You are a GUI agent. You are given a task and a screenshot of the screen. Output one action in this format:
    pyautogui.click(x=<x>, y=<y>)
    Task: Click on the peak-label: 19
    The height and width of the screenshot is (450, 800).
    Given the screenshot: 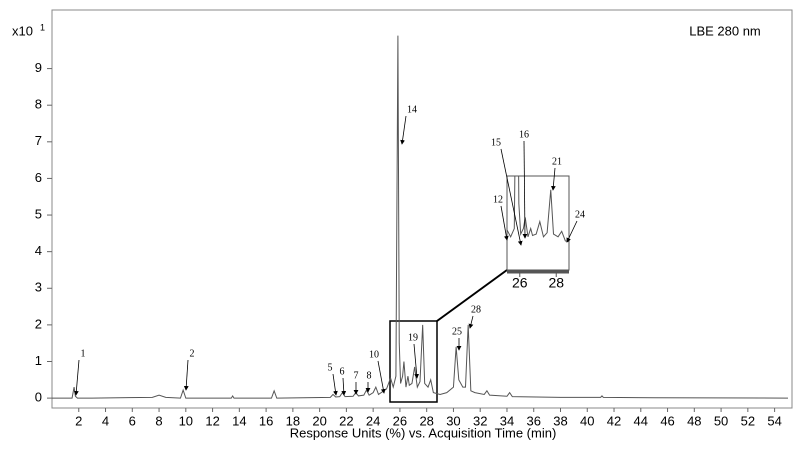 What is the action you would take?
    pyautogui.click(x=413, y=337)
    